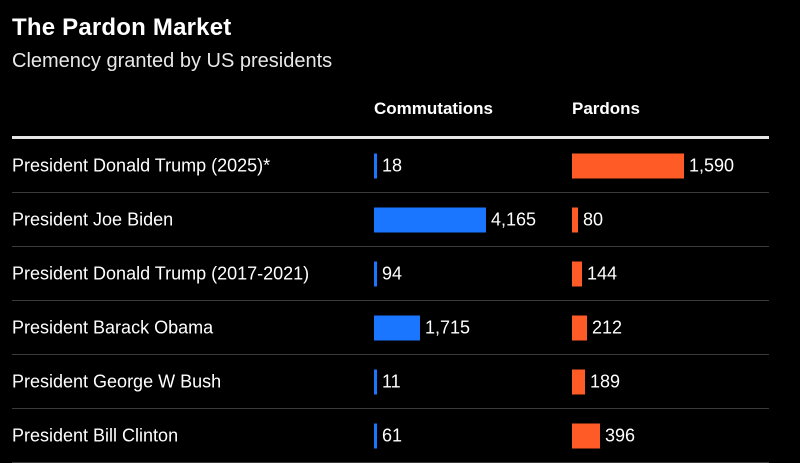  I want to click on row-label: President Donald Trump (2017-2021), so click(161, 273).